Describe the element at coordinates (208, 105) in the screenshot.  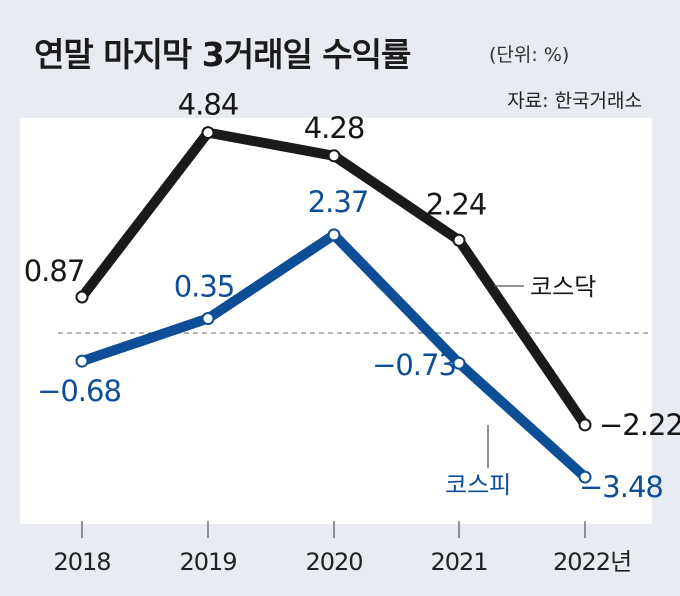
I see `value-label-kosdaq-1: 4.84` at that location.